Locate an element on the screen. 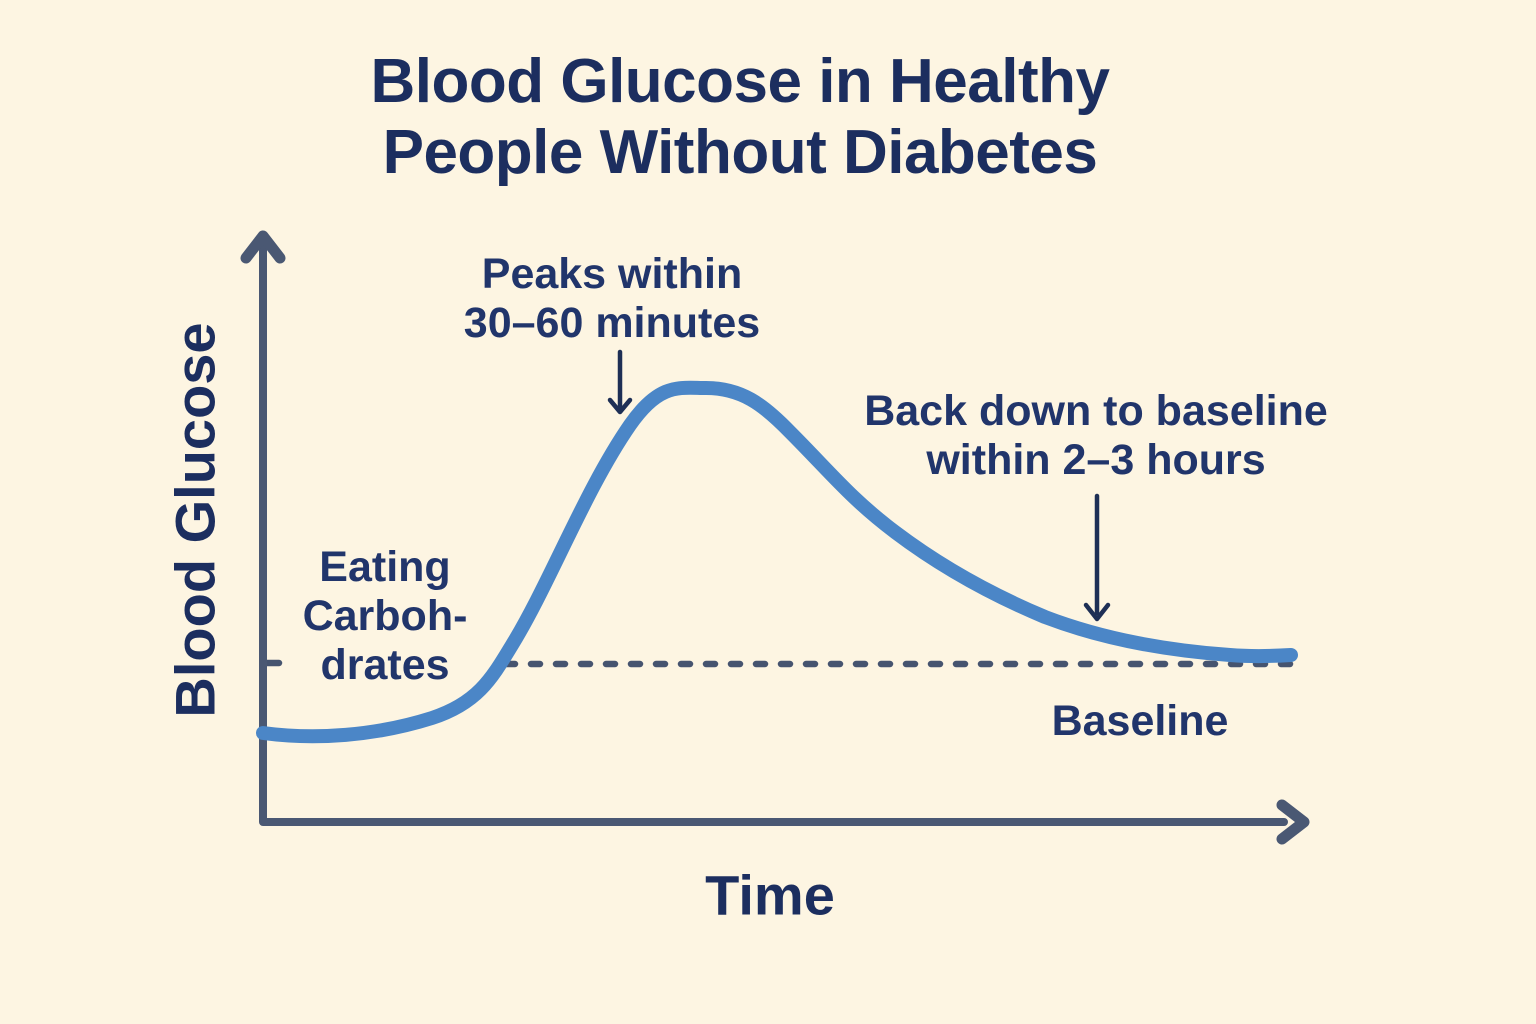 The height and width of the screenshot is (1024, 1536). chart-title-line-2: People Without Diabetes is located at coordinates (740, 152).